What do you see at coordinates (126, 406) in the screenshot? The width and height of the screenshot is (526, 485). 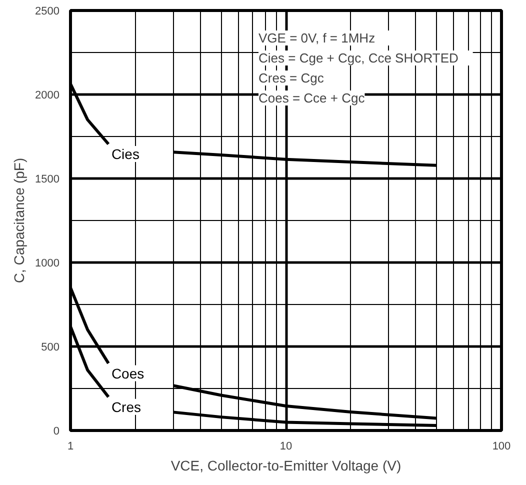 I see `series-label: Cres` at bounding box center [126, 406].